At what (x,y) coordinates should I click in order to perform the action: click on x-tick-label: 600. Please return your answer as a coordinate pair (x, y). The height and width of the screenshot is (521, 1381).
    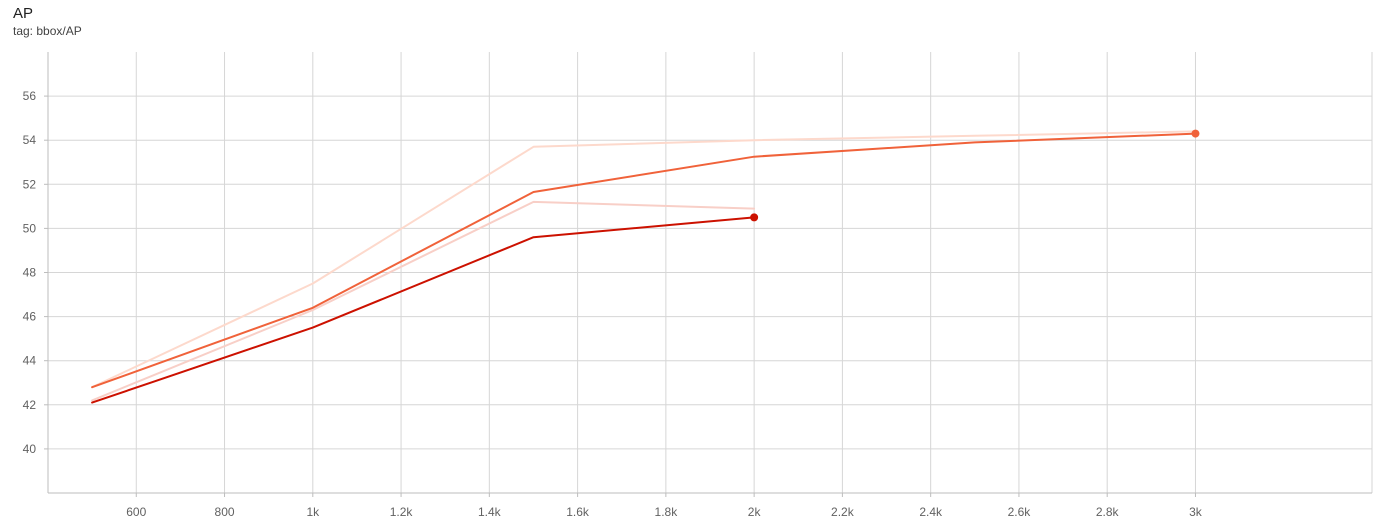
    Looking at the image, I should click on (136, 512).